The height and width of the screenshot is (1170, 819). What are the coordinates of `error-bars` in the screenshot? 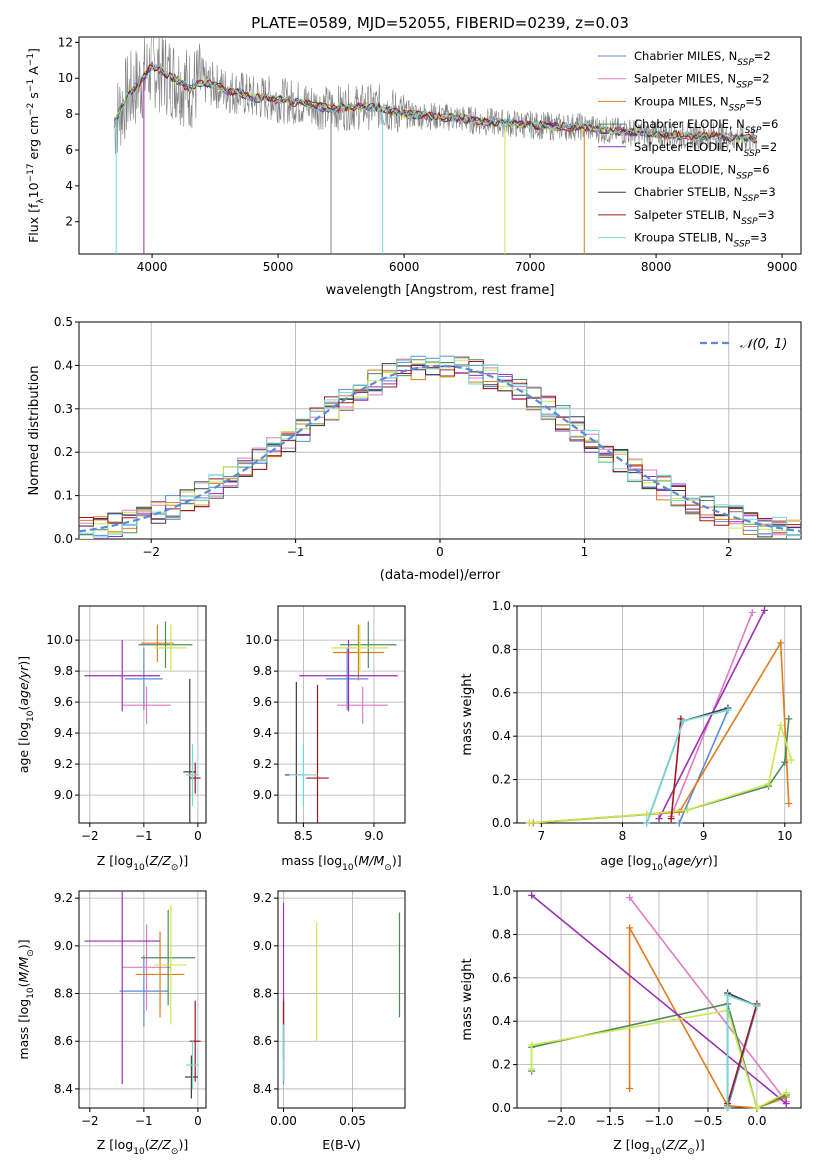 It's located at (341, 722).